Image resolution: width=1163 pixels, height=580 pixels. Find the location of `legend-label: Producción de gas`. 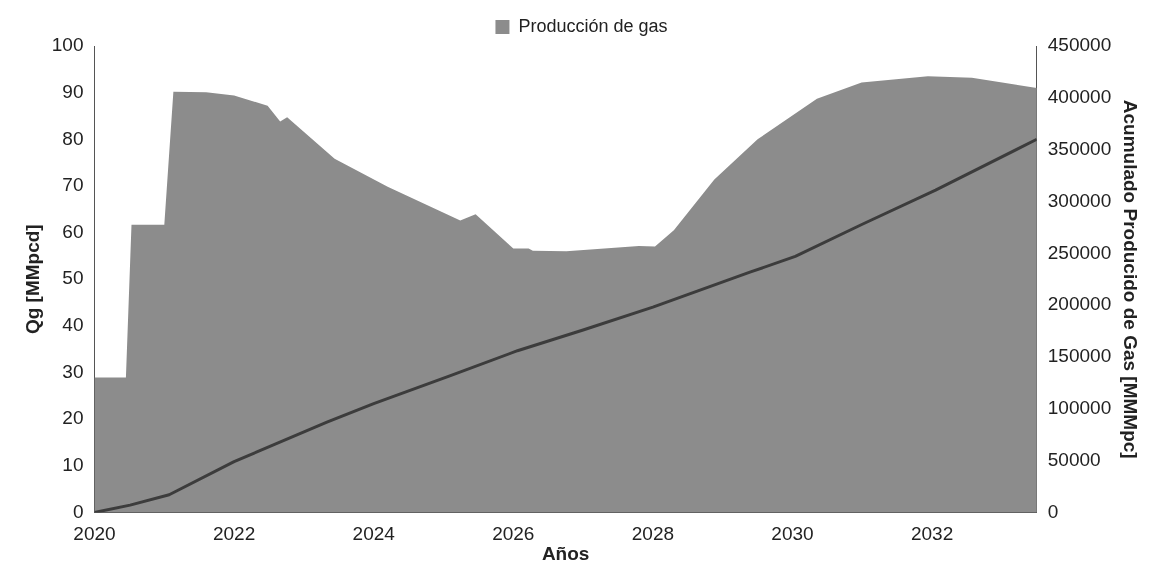

legend-label: Producción de gas is located at coordinates (593, 25).